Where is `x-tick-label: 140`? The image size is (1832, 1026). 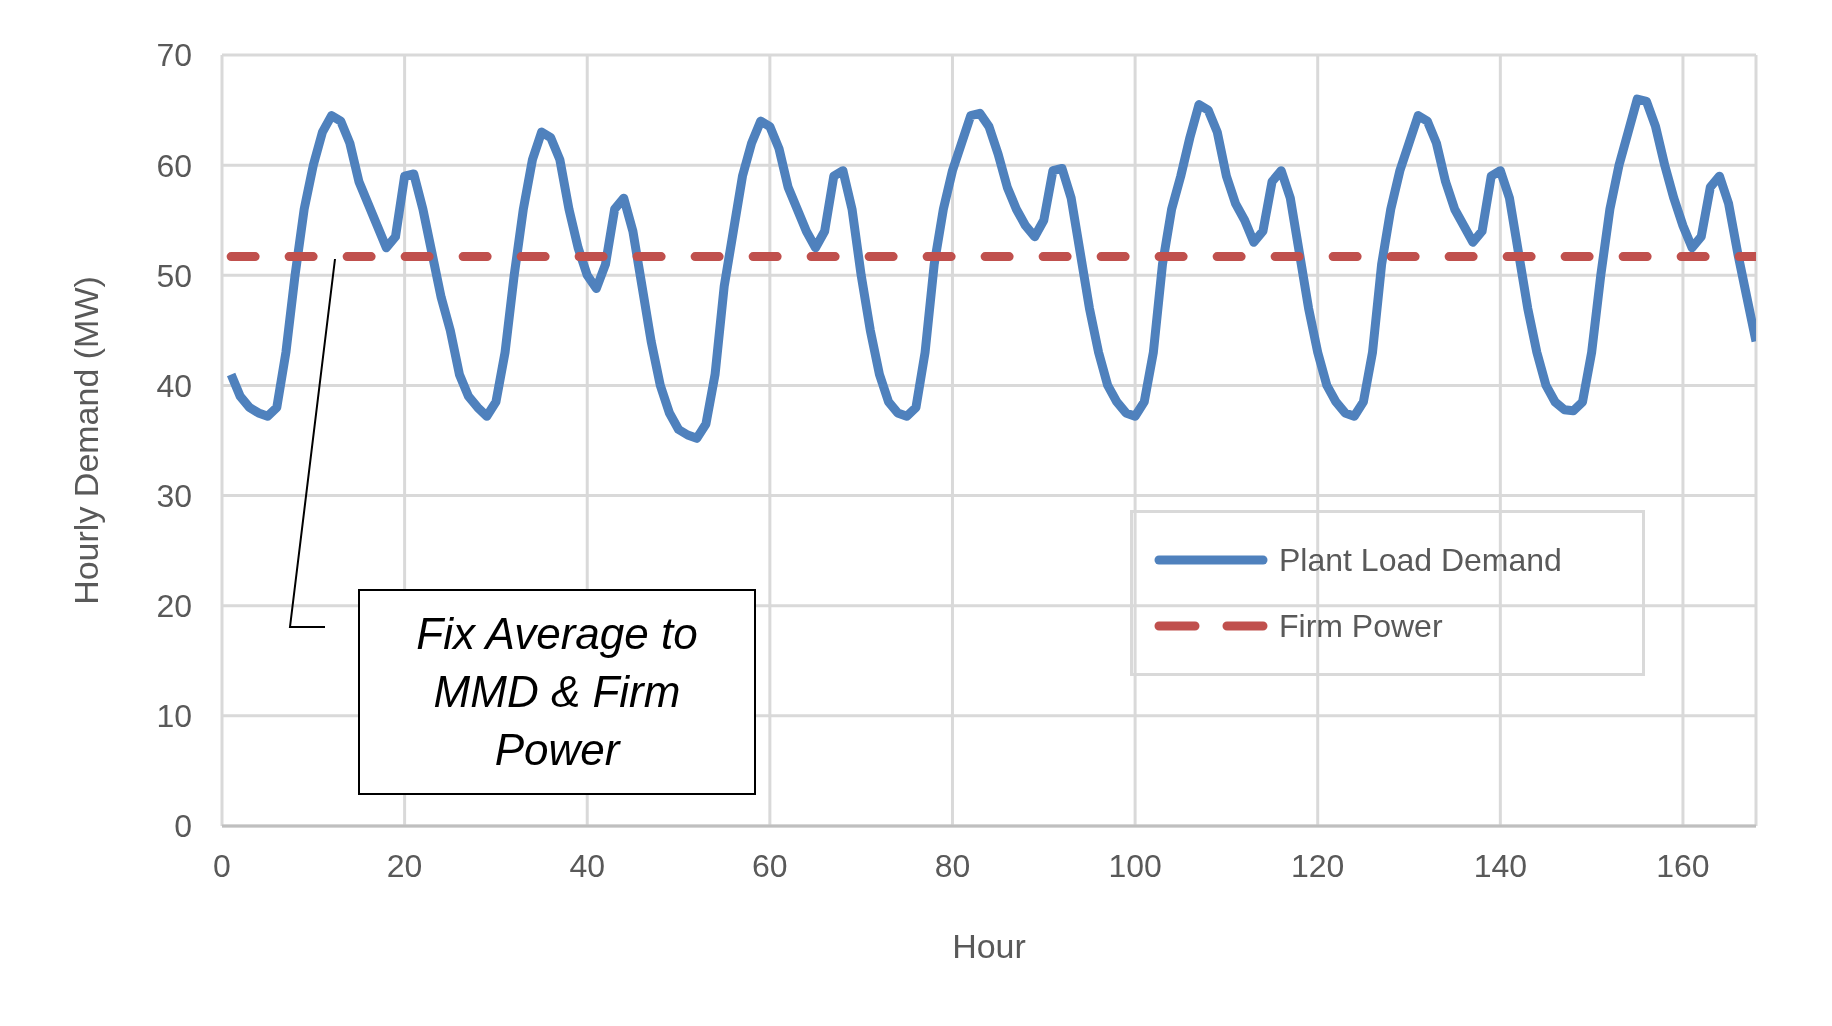
x-tick-label: 140 is located at coordinates (1500, 865).